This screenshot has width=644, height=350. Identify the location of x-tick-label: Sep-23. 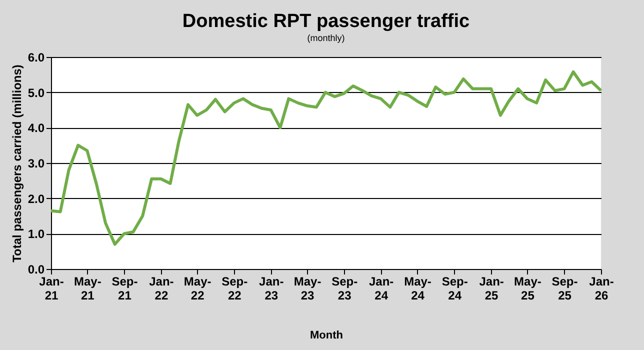
(345, 288).